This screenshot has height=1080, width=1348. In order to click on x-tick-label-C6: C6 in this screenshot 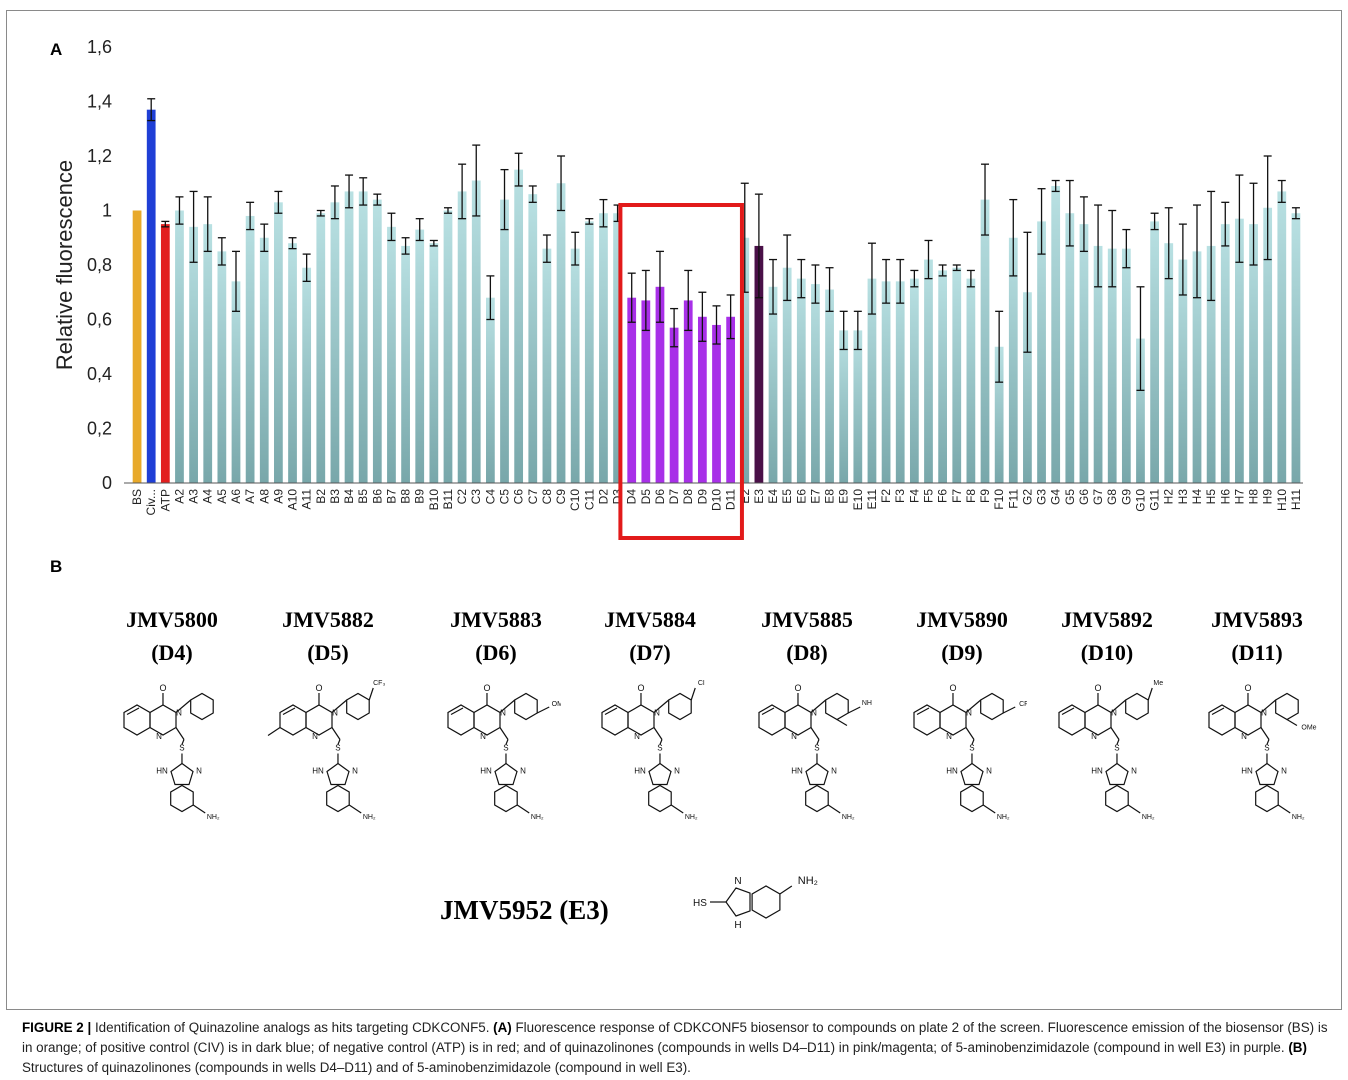, I will do `click(519, 497)`.